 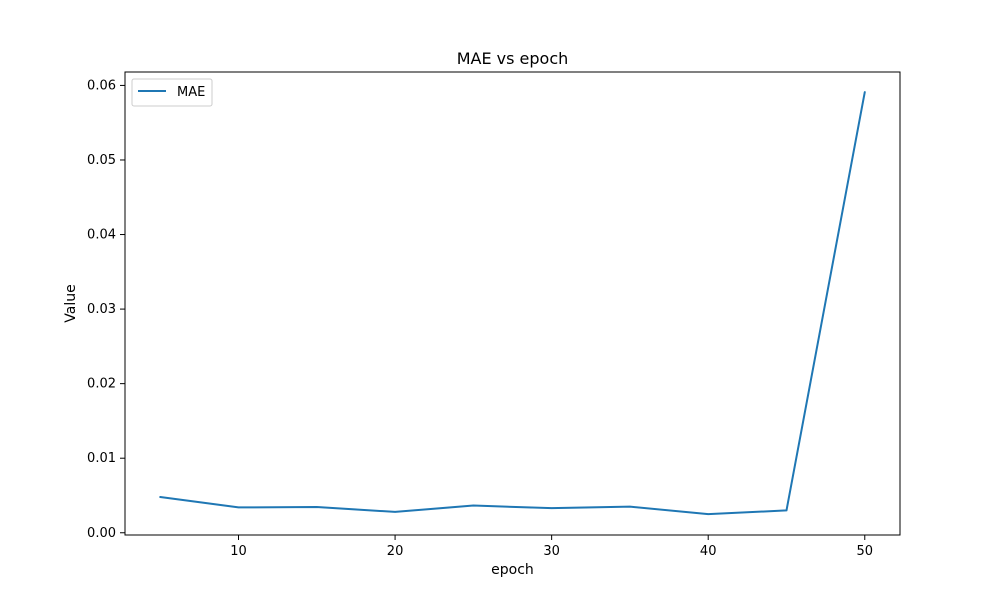 What do you see at coordinates (864, 551) in the screenshot?
I see `x-tick-label: 50` at bounding box center [864, 551].